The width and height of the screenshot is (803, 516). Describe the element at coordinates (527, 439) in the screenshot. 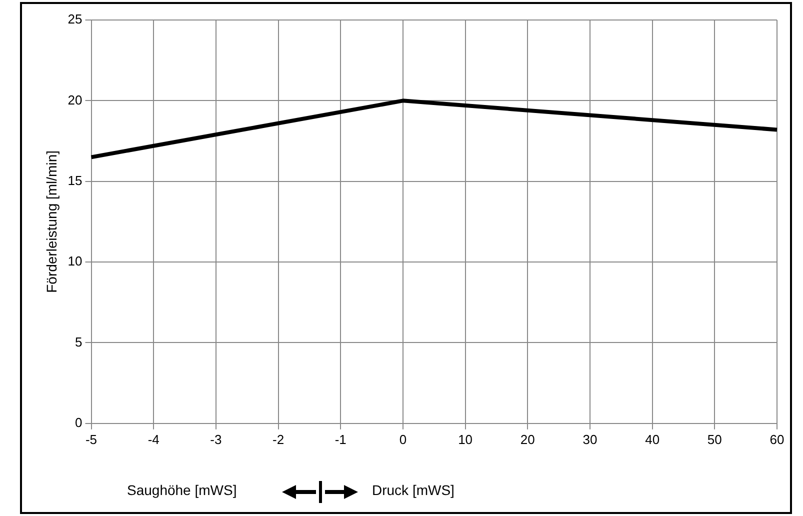

I see `x-tick-label: 20` at that location.